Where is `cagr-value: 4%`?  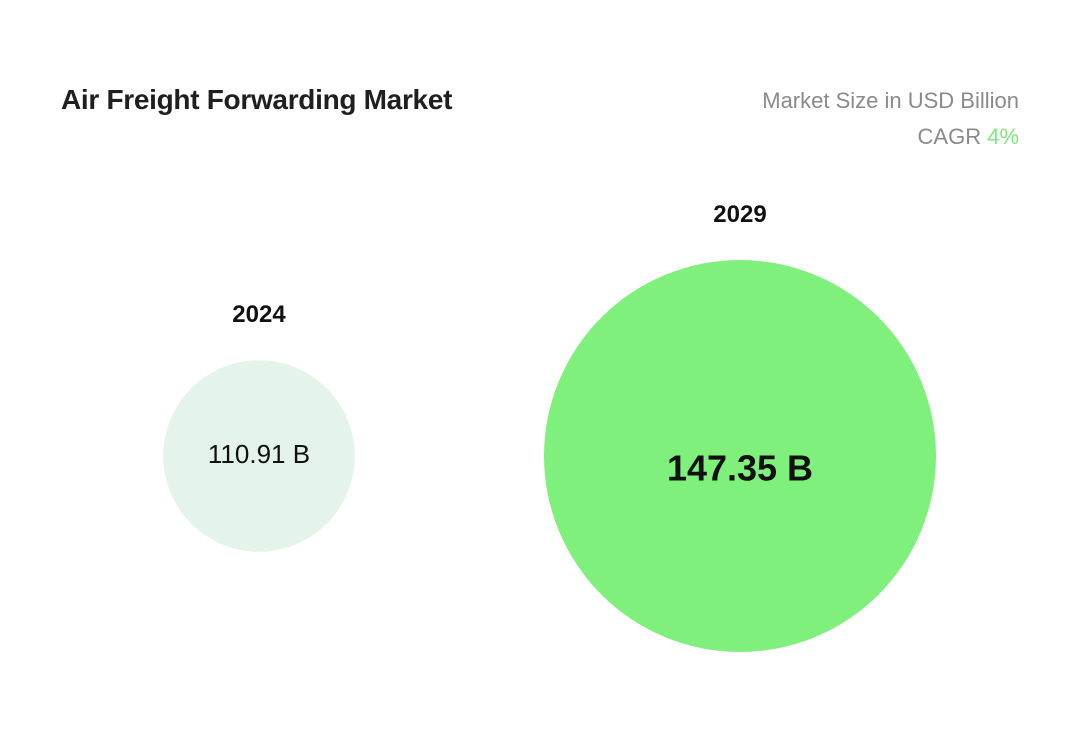
cagr-value: 4% is located at coordinates (1003, 136).